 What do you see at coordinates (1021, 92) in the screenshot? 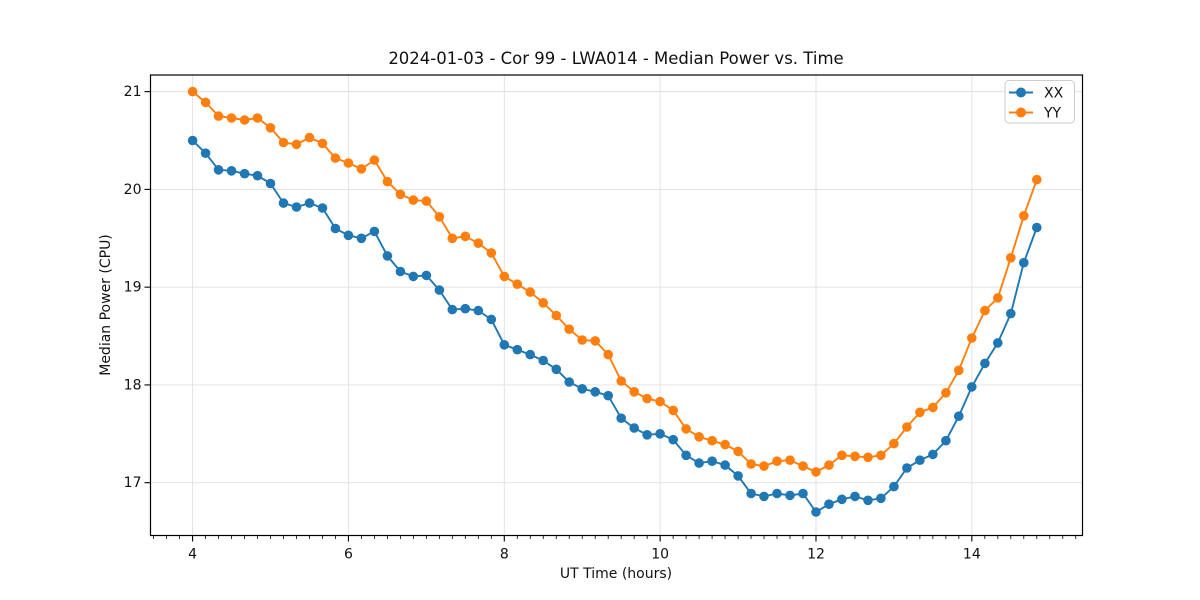
I see `legend-sample-marker-XX` at bounding box center [1021, 92].